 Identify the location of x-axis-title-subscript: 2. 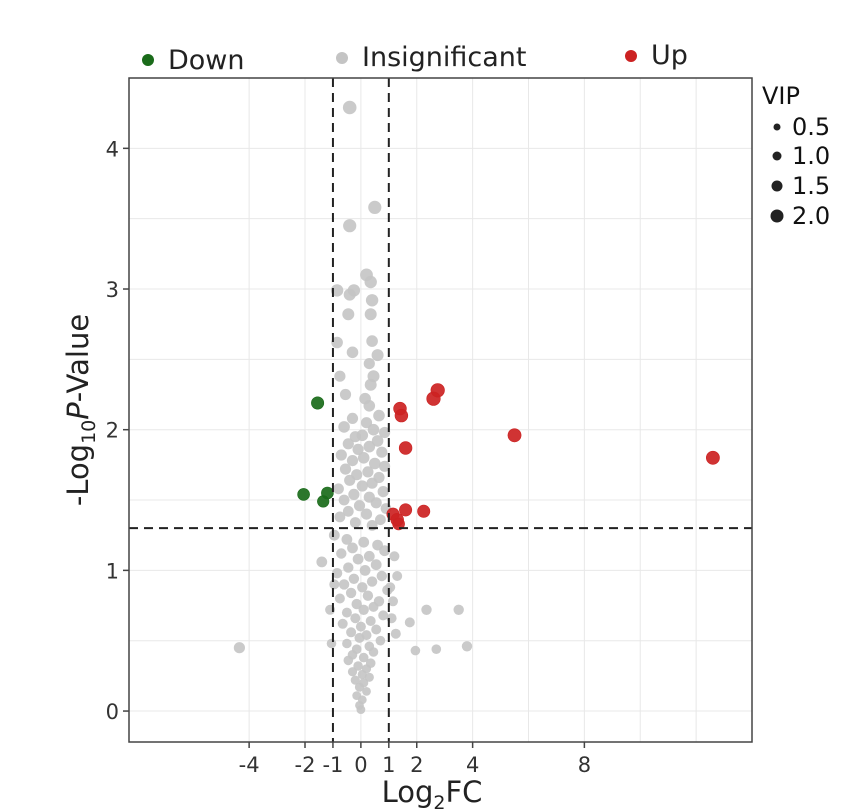
(439, 802).